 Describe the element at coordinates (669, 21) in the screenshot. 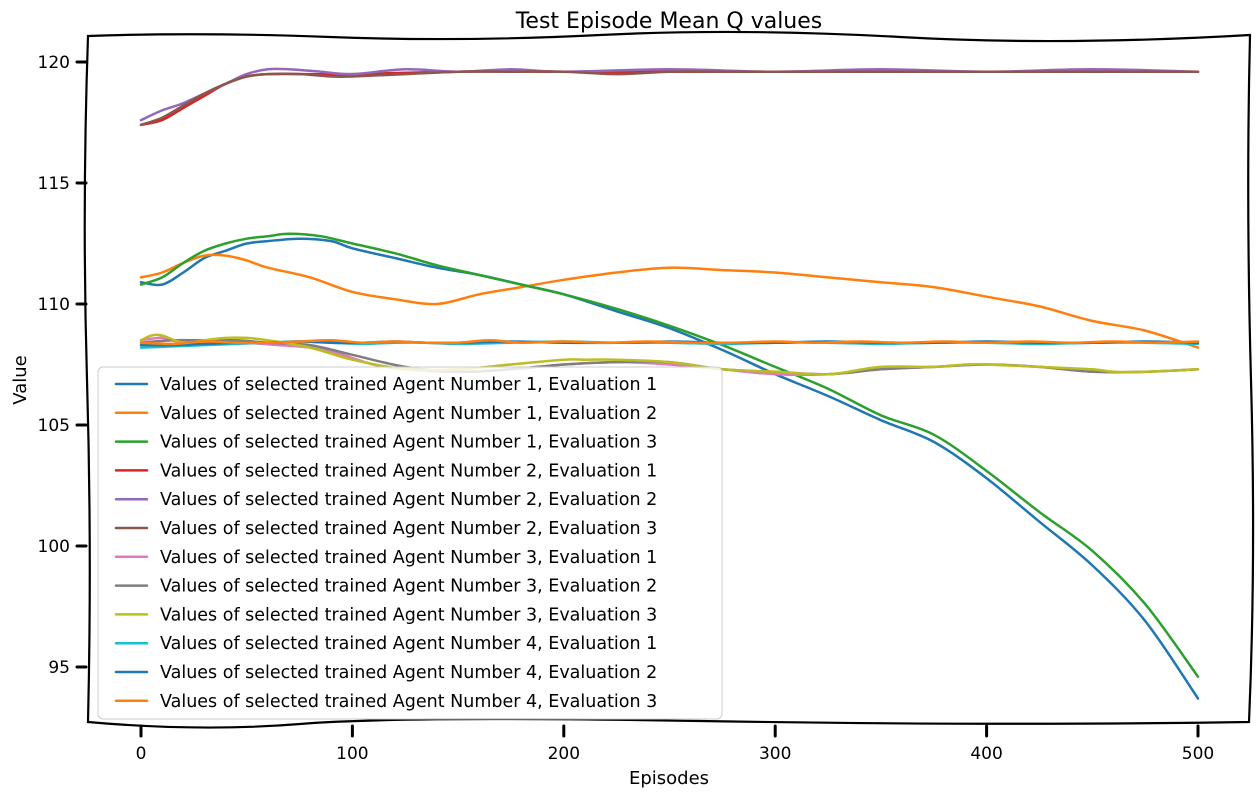

I see `chart-title: Test Episode Mean Q values` at that location.